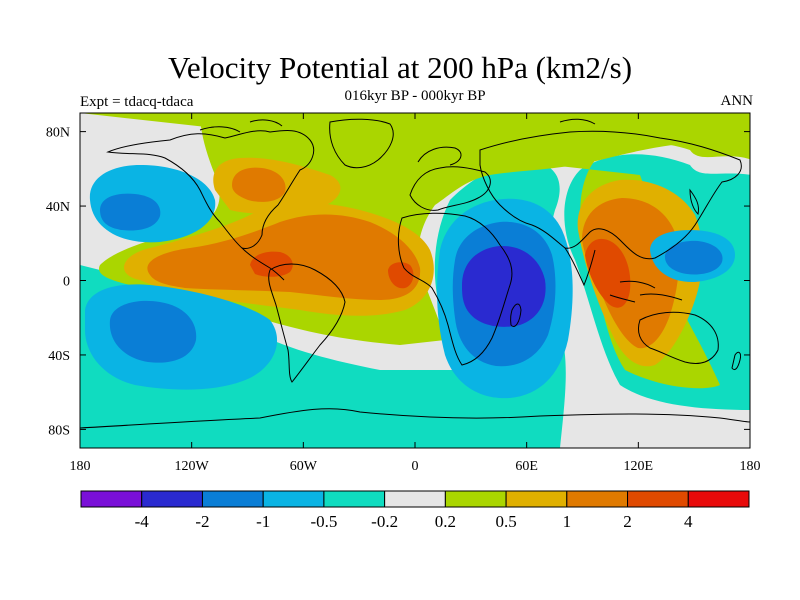 The width and height of the screenshot is (800, 600). Describe the element at coordinates (445, 521) in the screenshot. I see `colorbar-label: 0.2` at that location.